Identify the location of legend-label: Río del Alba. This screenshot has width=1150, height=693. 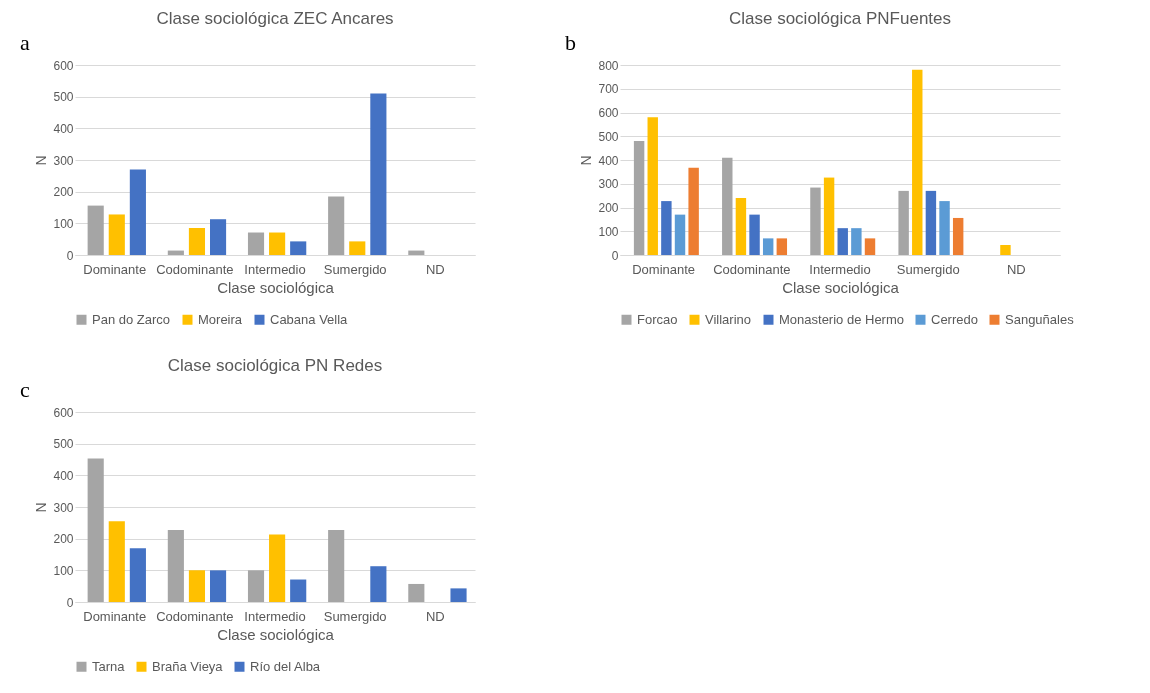
(285, 666).